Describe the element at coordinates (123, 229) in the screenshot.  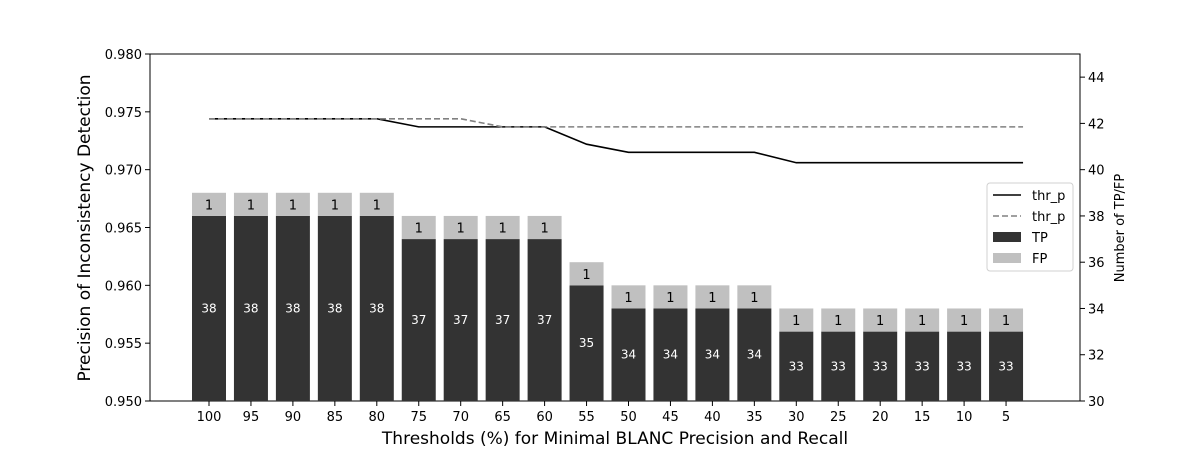
I see `y-tick-label-left: 0.965` at that location.